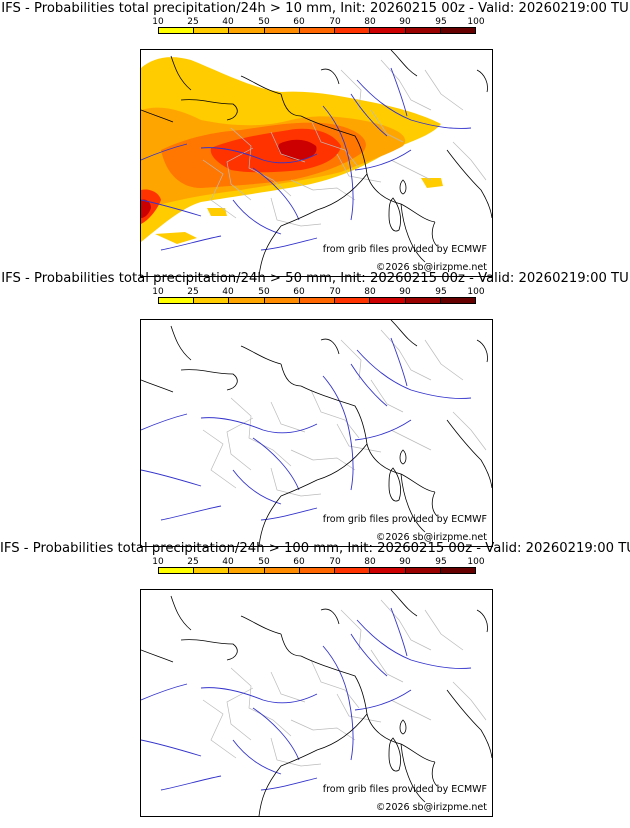 This screenshot has height=828, width=630. What do you see at coordinates (146, 208) in the screenshot?
I see `prob-coast-west-dark` at bounding box center [146, 208].